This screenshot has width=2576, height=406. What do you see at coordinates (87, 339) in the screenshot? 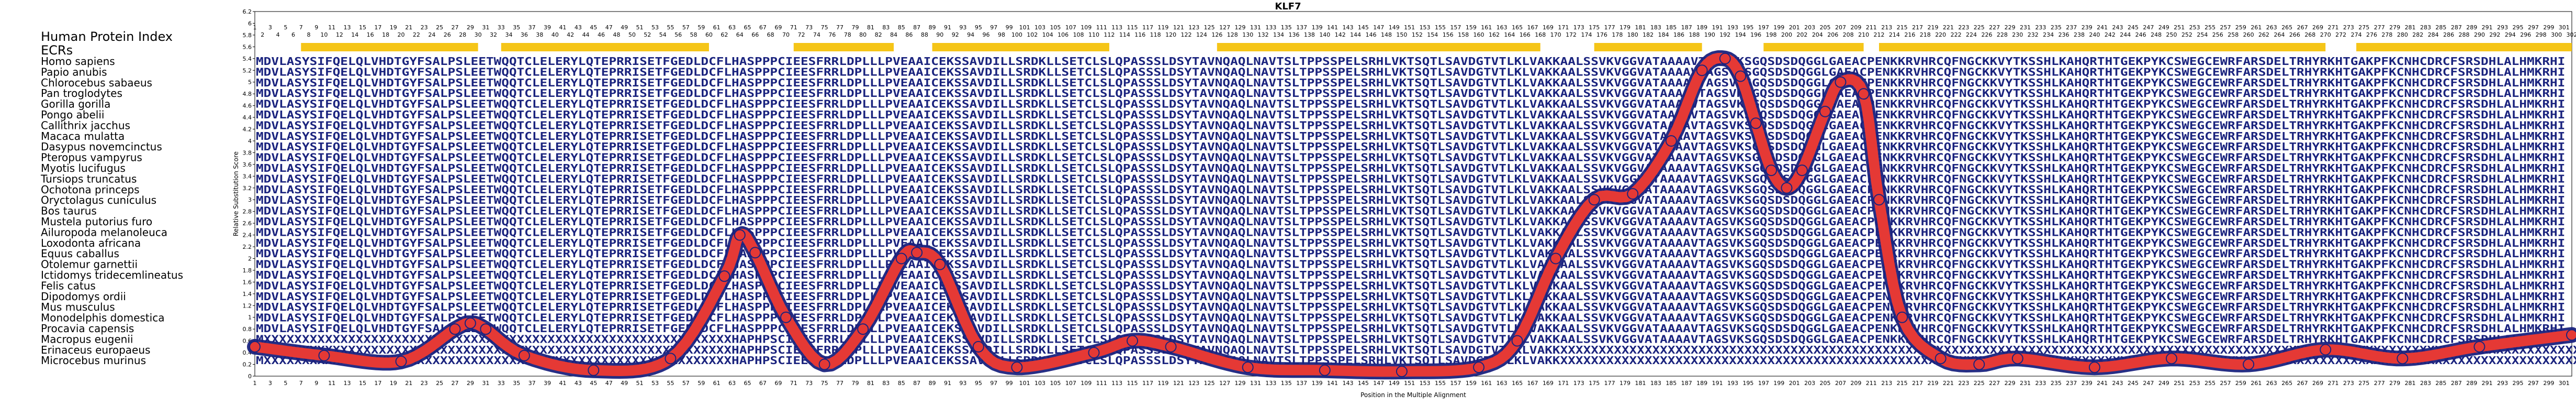
I see `species-label: Macropus eugenii` at bounding box center [87, 339].